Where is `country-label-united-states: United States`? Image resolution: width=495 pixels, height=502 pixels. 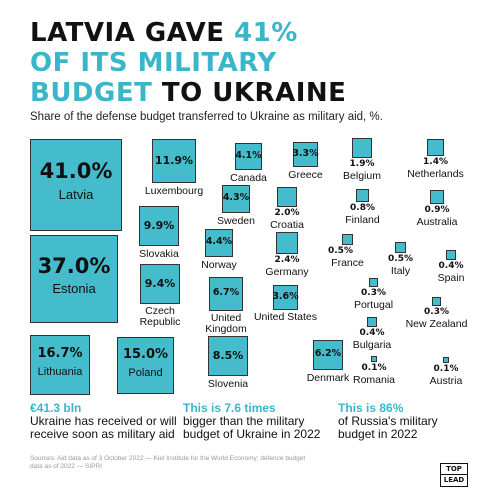 country-label-united-states: United States is located at coordinates (285, 317).